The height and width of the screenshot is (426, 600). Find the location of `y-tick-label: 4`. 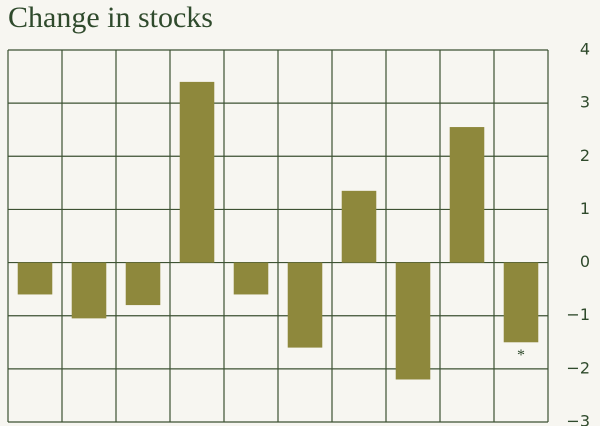

y-tick-label: 4 is located at coordinates (585, 49).